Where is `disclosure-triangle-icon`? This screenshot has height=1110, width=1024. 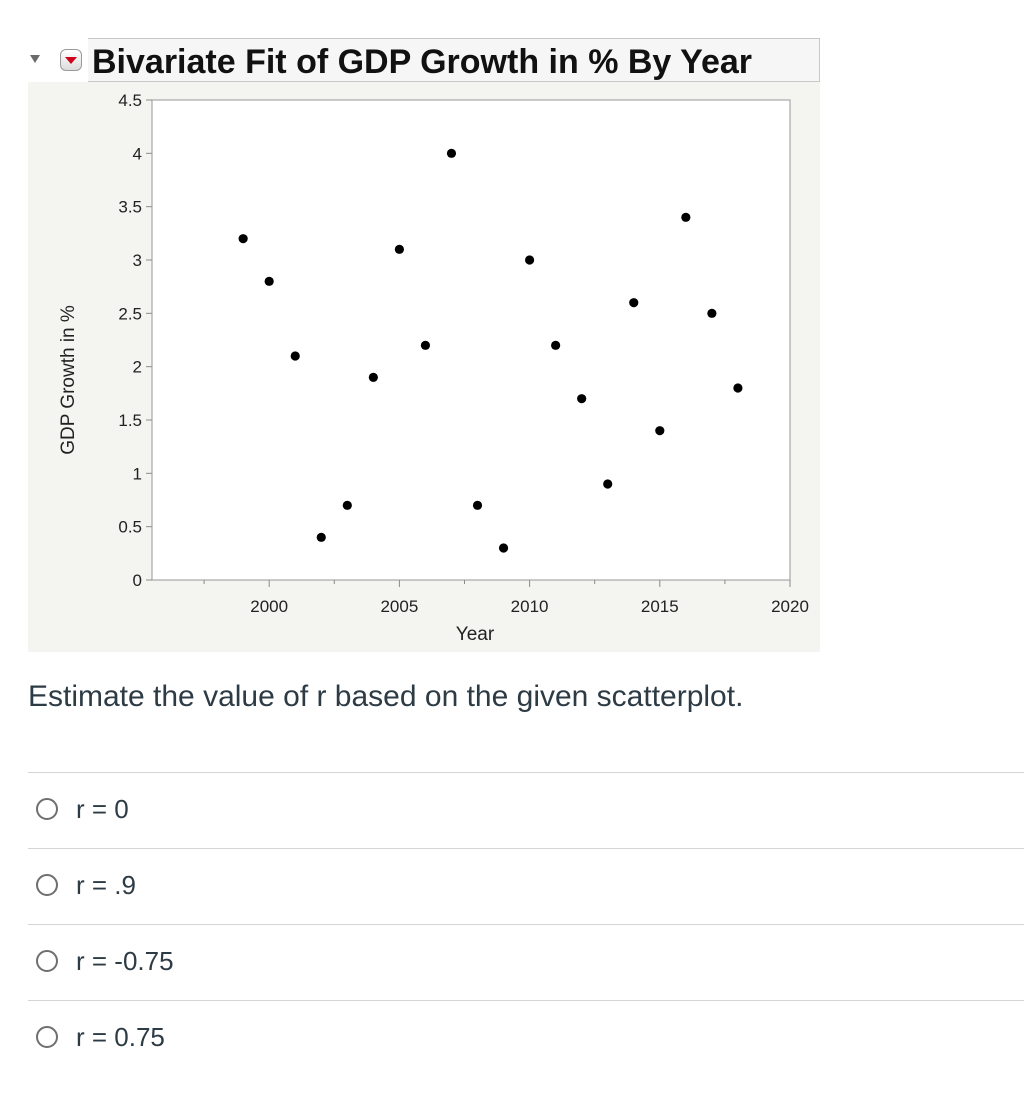 disclosure-triangle-icon is located at coordinates (35, 59).